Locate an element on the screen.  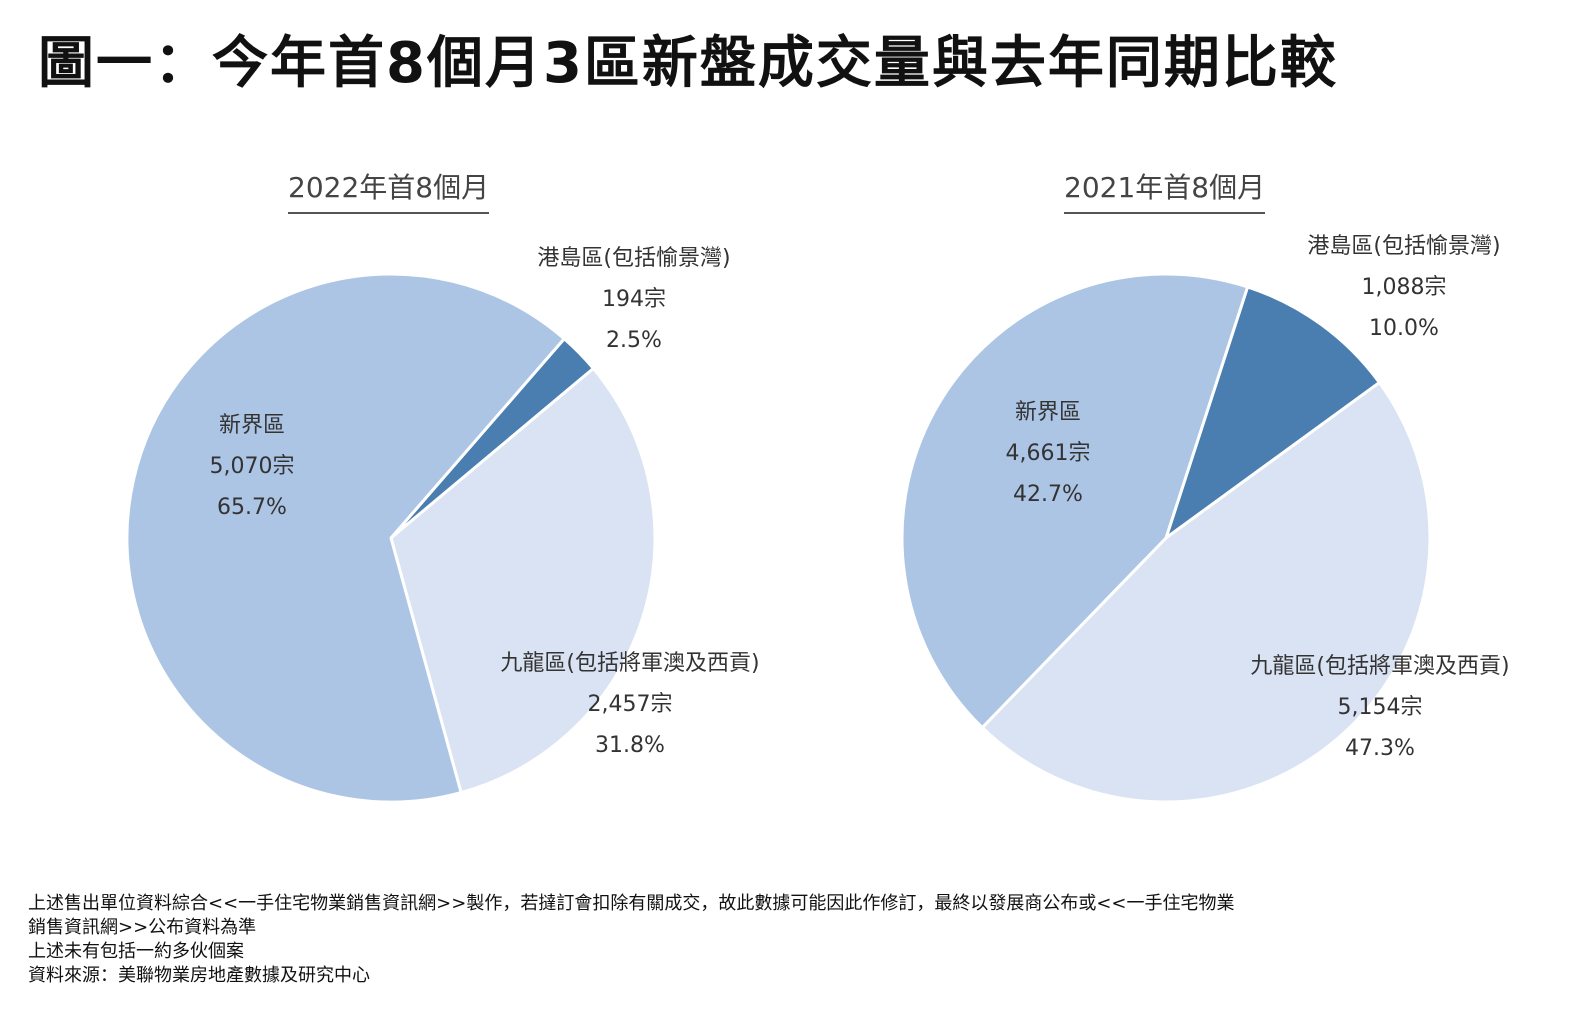
slice-percent: 10.0% is located at coordinates (1404, 328).